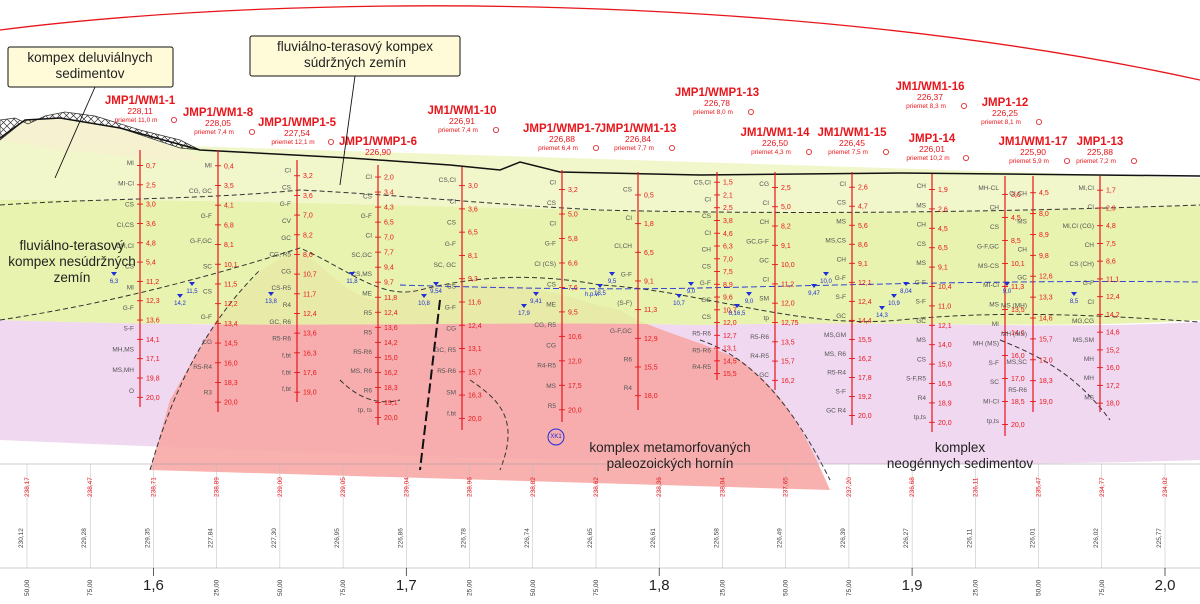  What do you see at coordinates (788, 362) in the screenshot?
I see `depth-label: 15,7` at bounding box center [788, 362].